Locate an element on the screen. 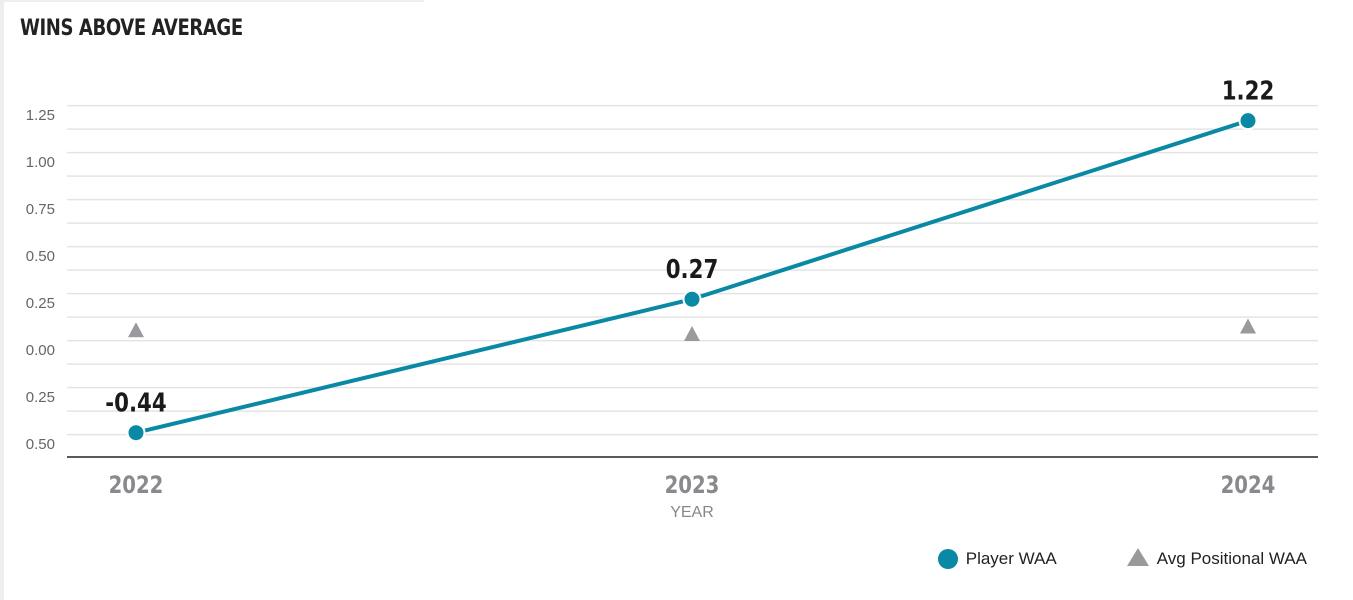  y-tick-label: 1.25 is located at coordinates (40, 115).